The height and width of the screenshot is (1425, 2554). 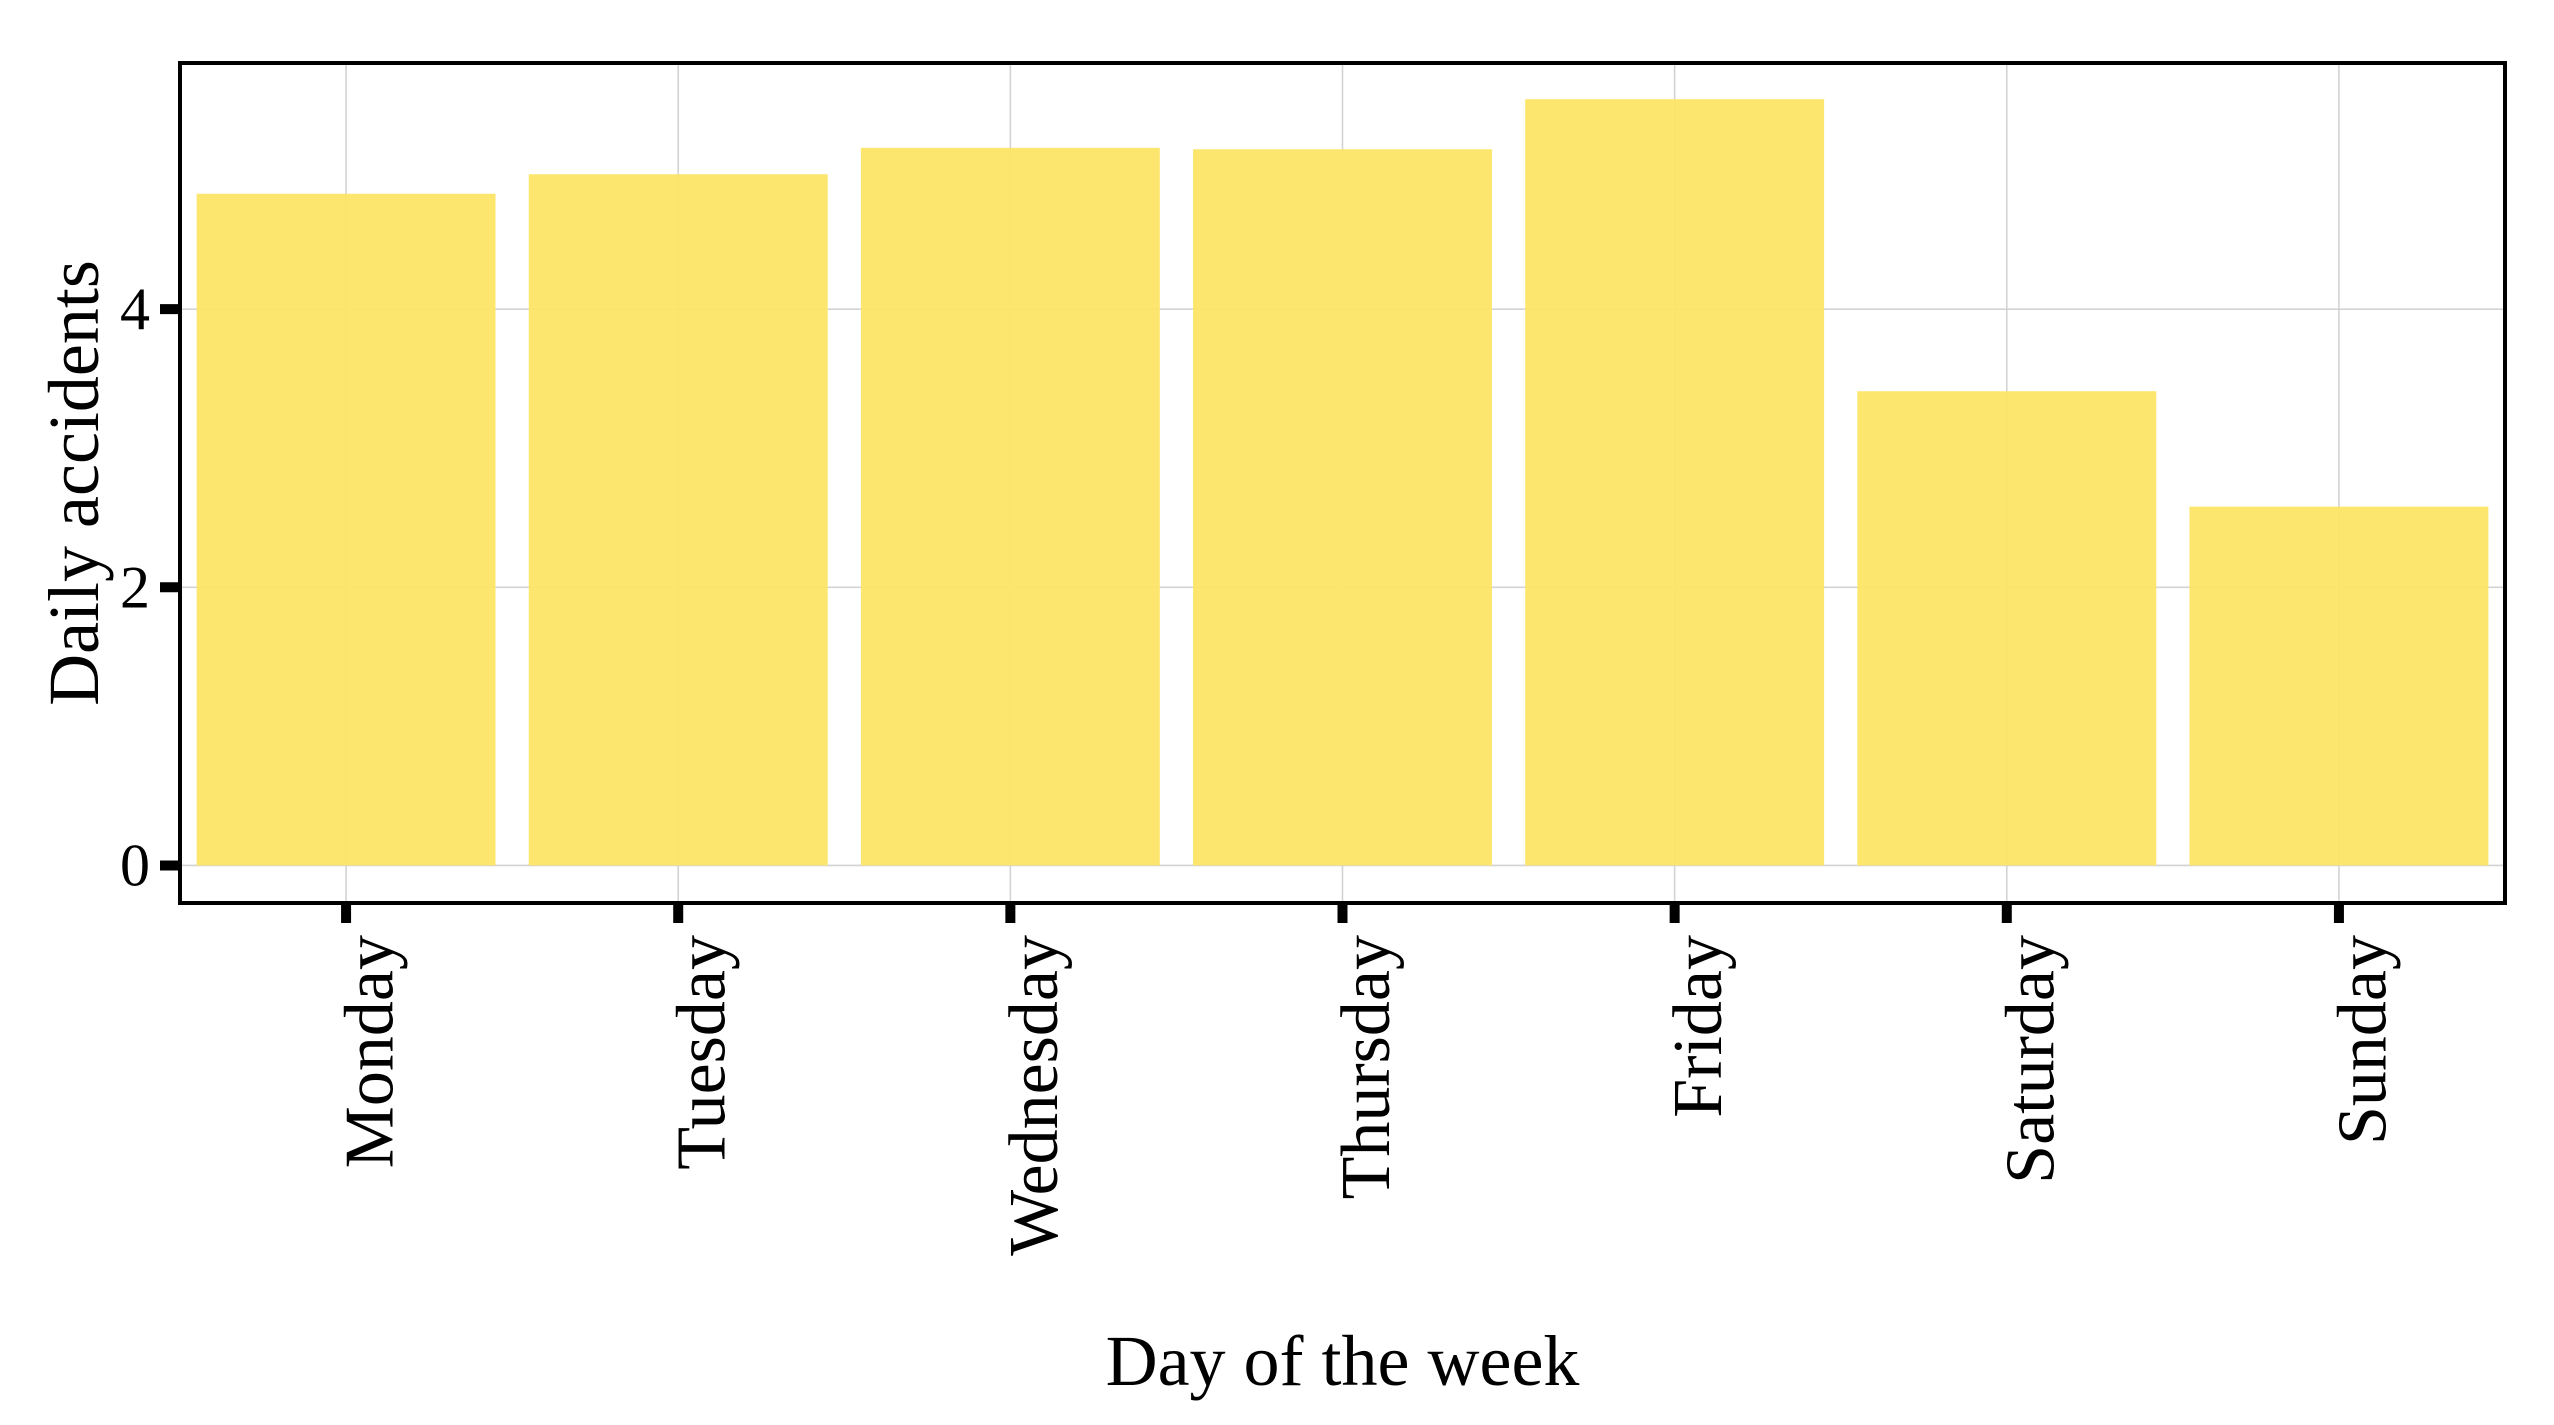 I want to click on x-tick-label-thursday: Thursday, so click(x=1366, y=1067).